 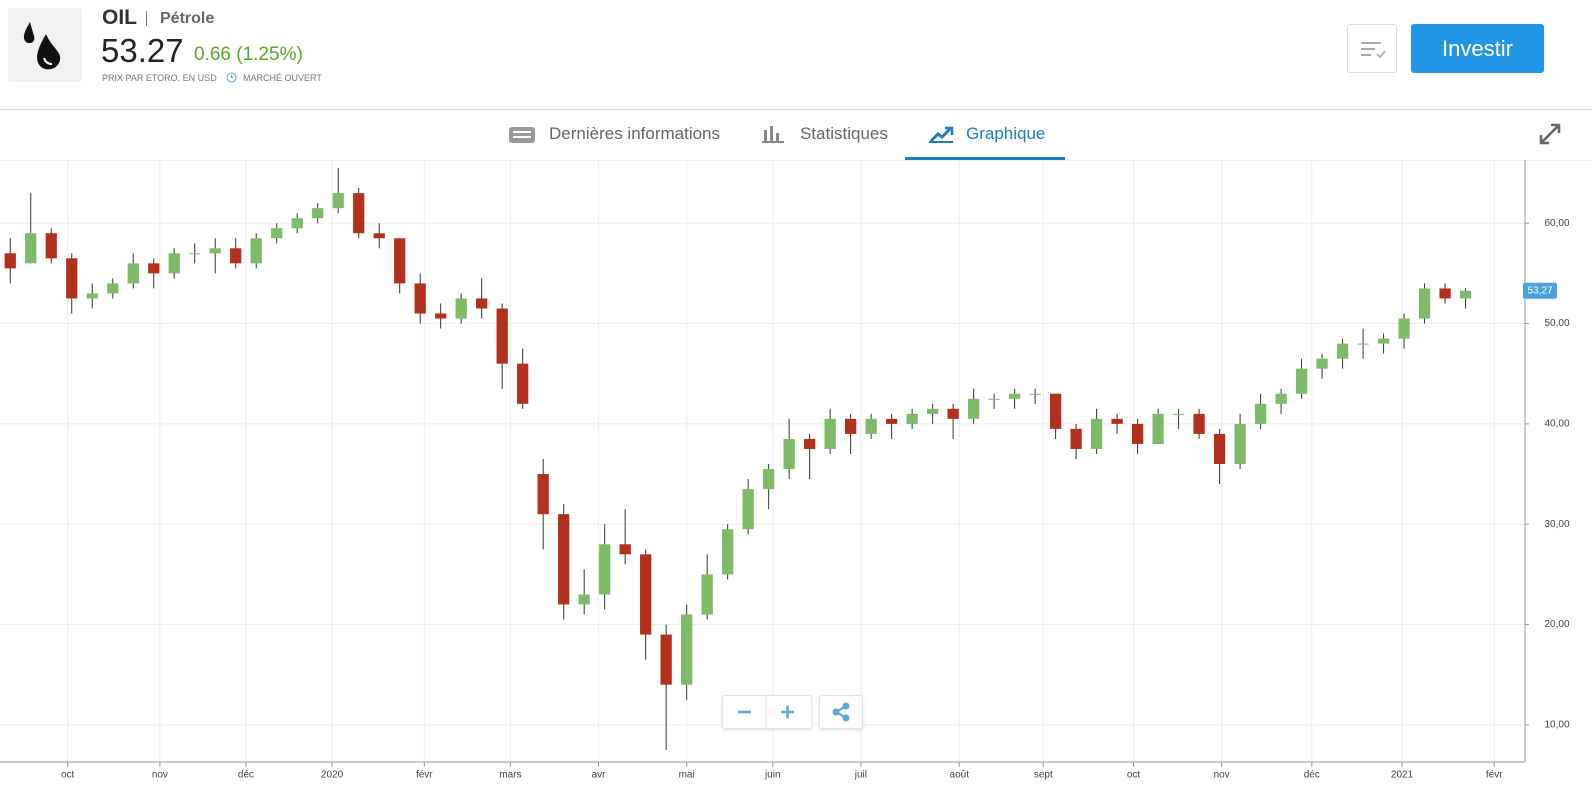 I want to click on y-tick-label: 50,00, so click(x=1556, y=323).